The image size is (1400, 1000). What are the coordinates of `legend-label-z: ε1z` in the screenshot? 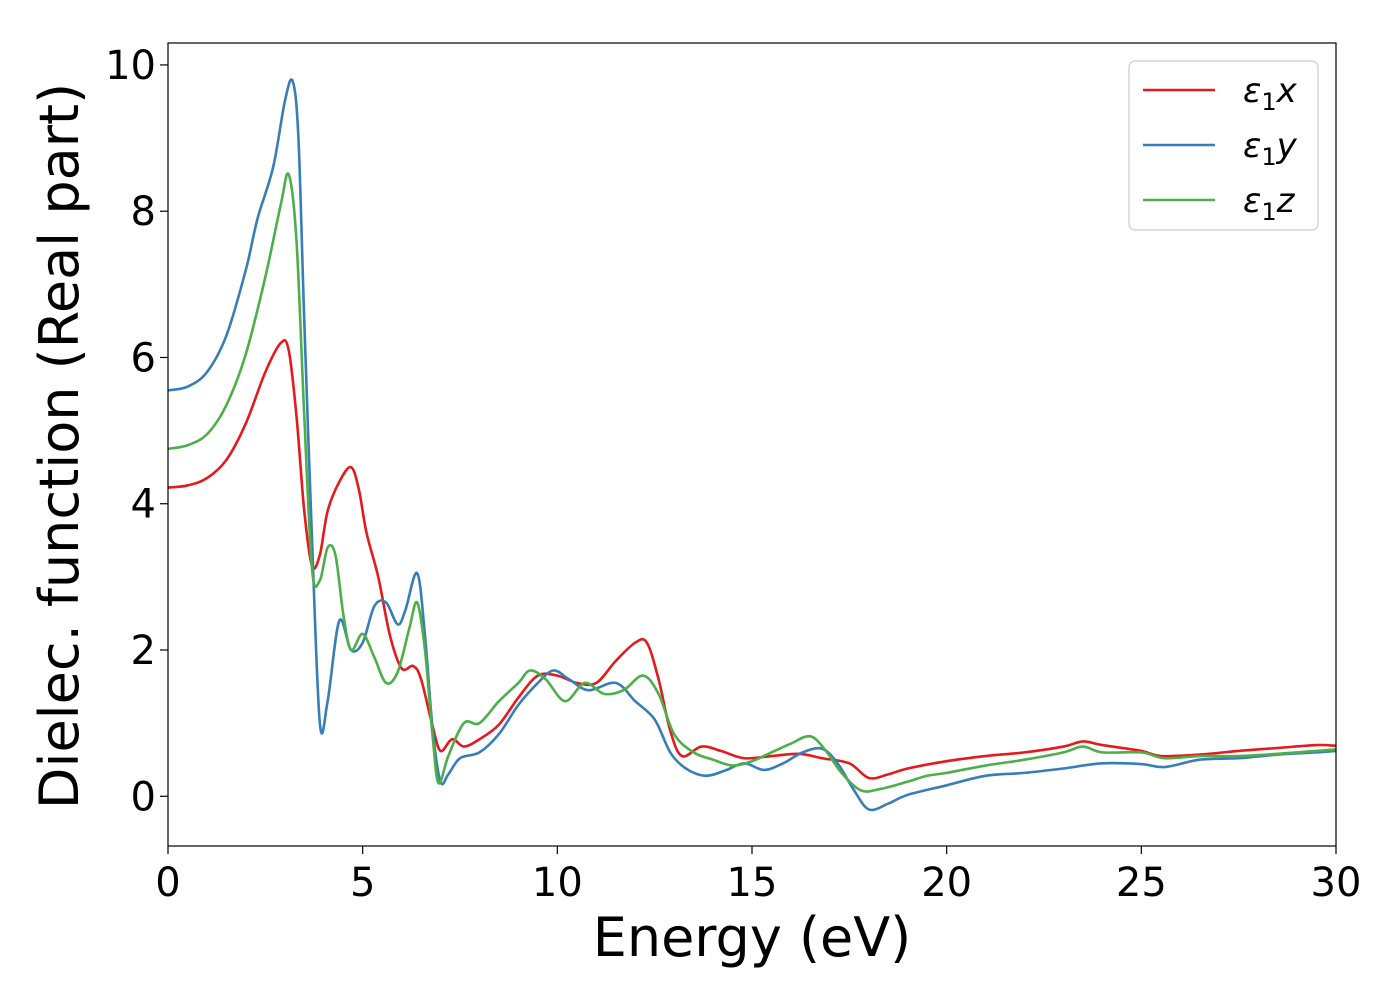 It's located at (1269, 203).